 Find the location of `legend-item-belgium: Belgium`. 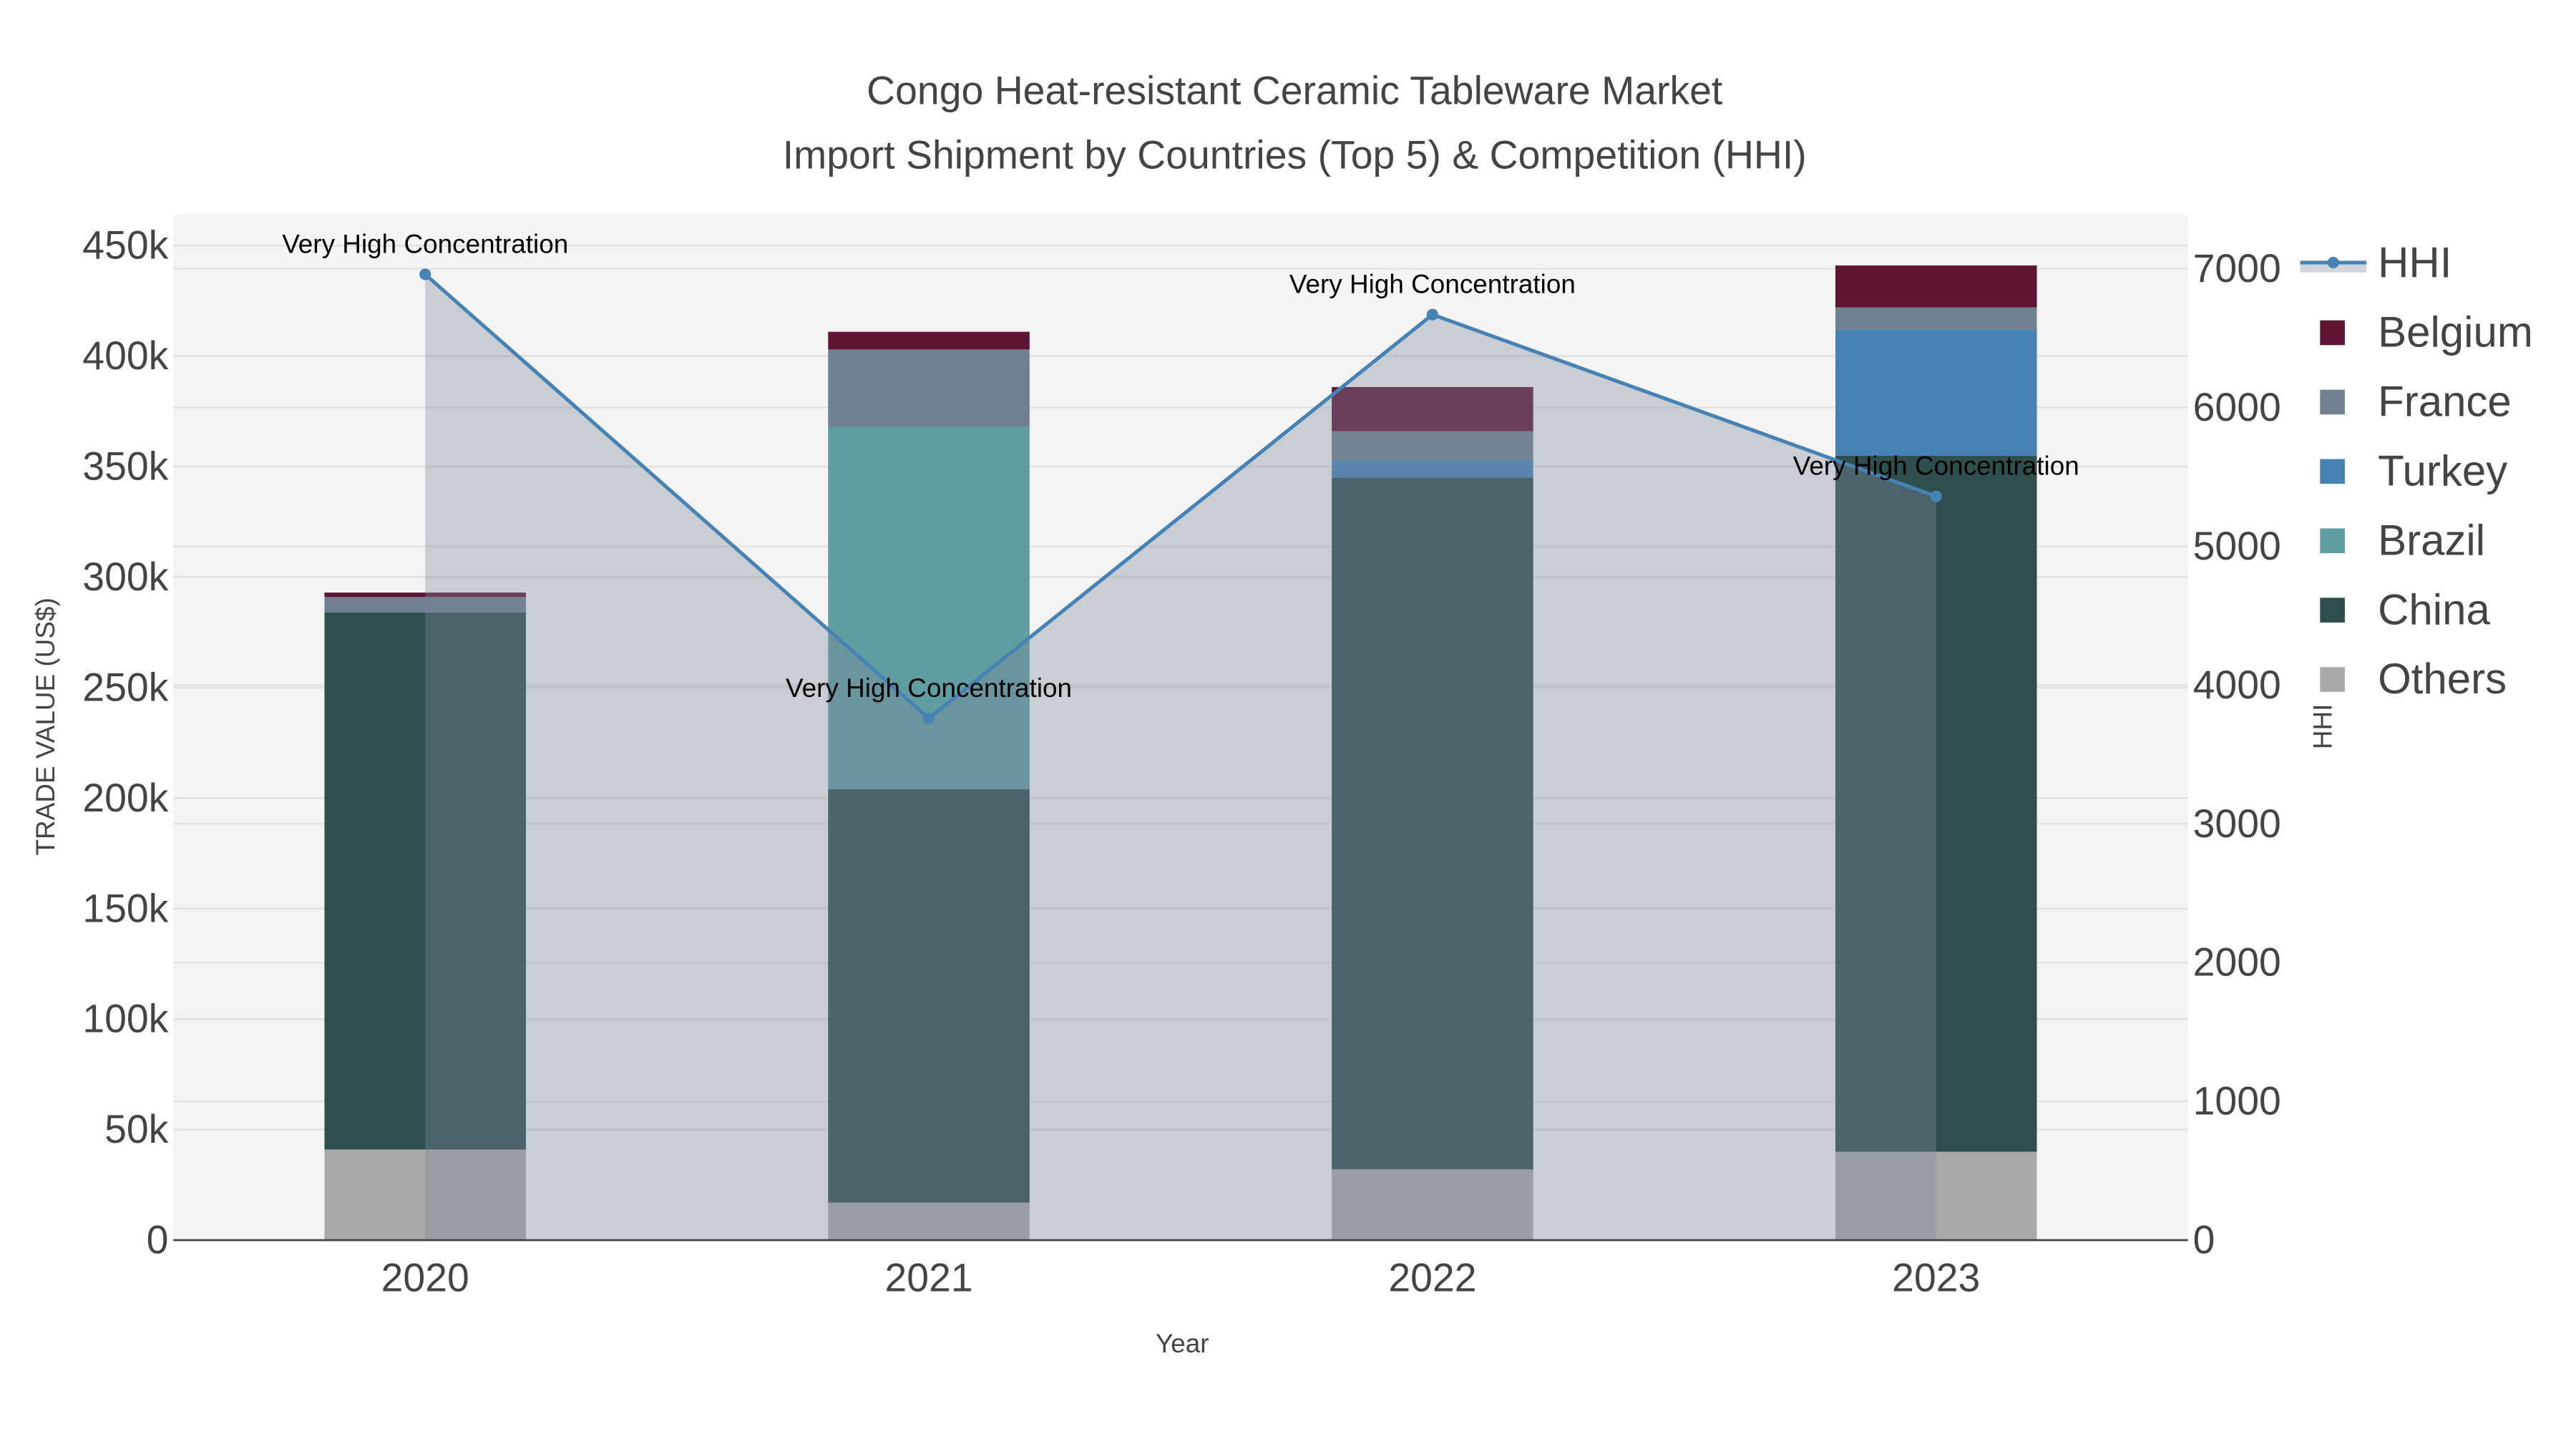

legend-item-belgium: Belgium is located at coordinates (2426, 332).